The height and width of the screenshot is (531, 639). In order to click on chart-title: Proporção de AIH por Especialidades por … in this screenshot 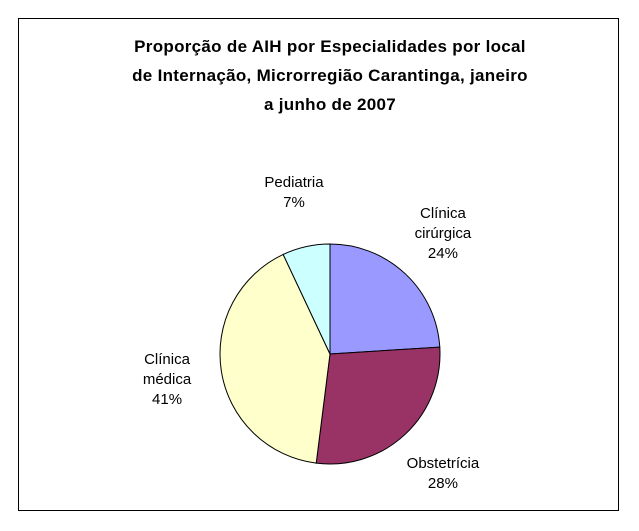, I will do `click(330, 75)`.